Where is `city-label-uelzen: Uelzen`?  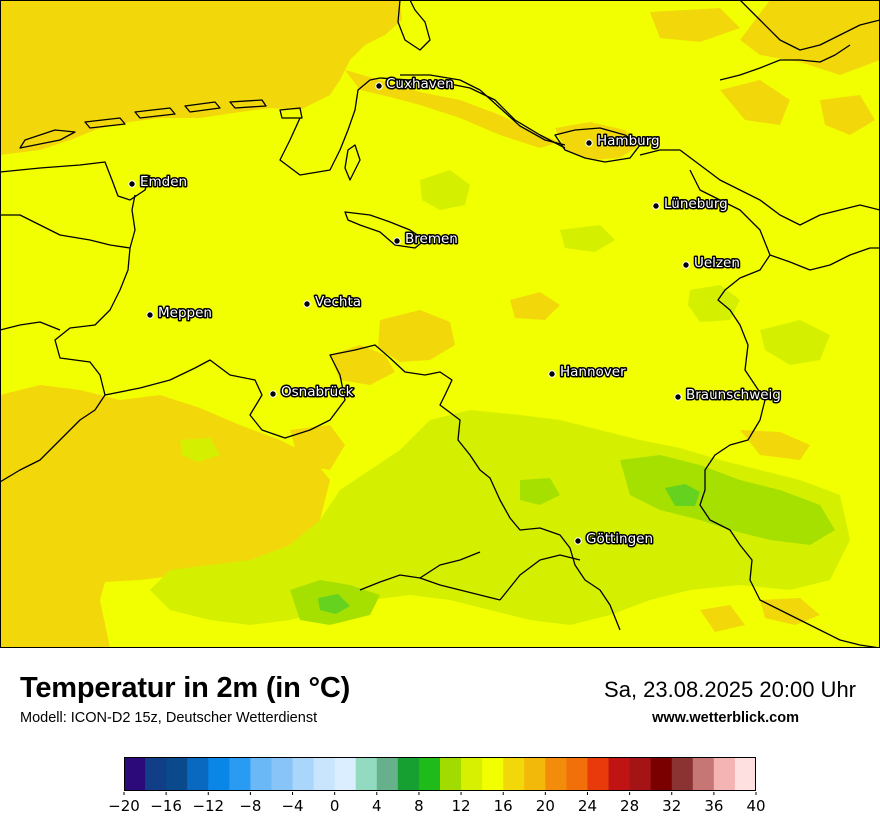
city-label-uelzen: Uelzen is located at coordinates (717, 263).